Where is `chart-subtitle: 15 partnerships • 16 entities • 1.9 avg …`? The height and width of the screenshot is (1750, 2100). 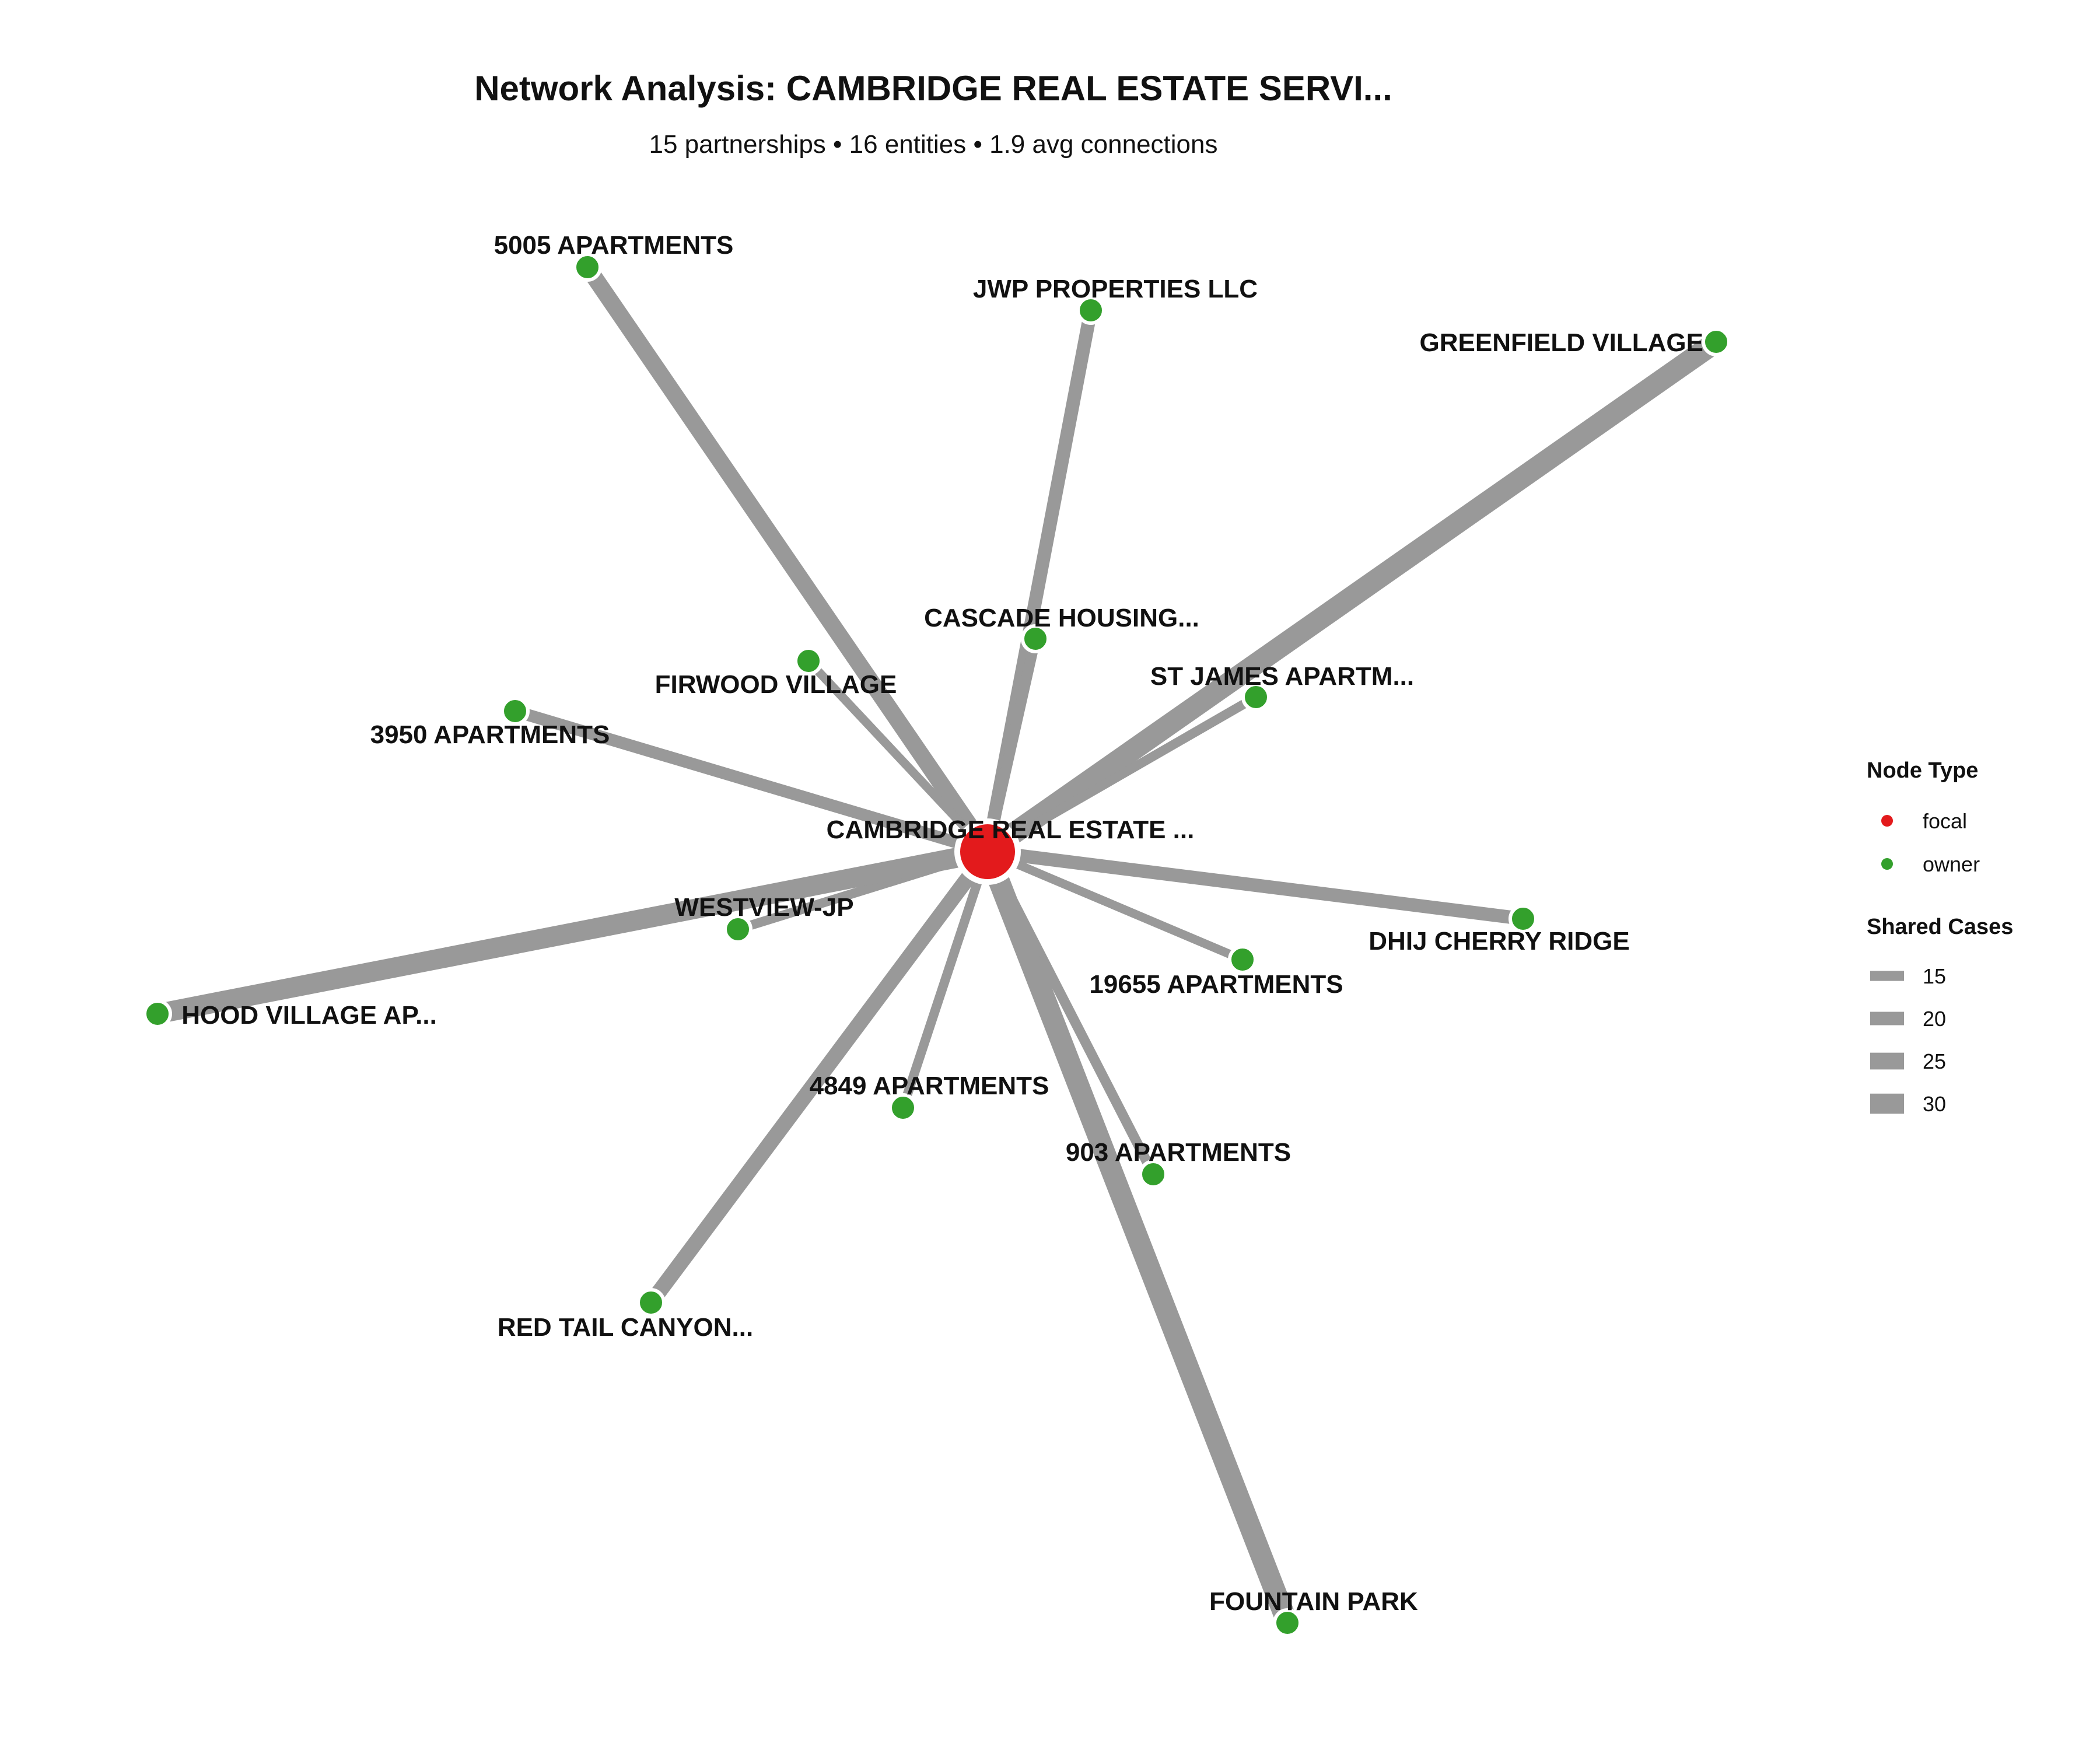
chart-subtitle: 15 partnerships • 16 entities • 1.9 avg … is located at coordinates (933, 144).